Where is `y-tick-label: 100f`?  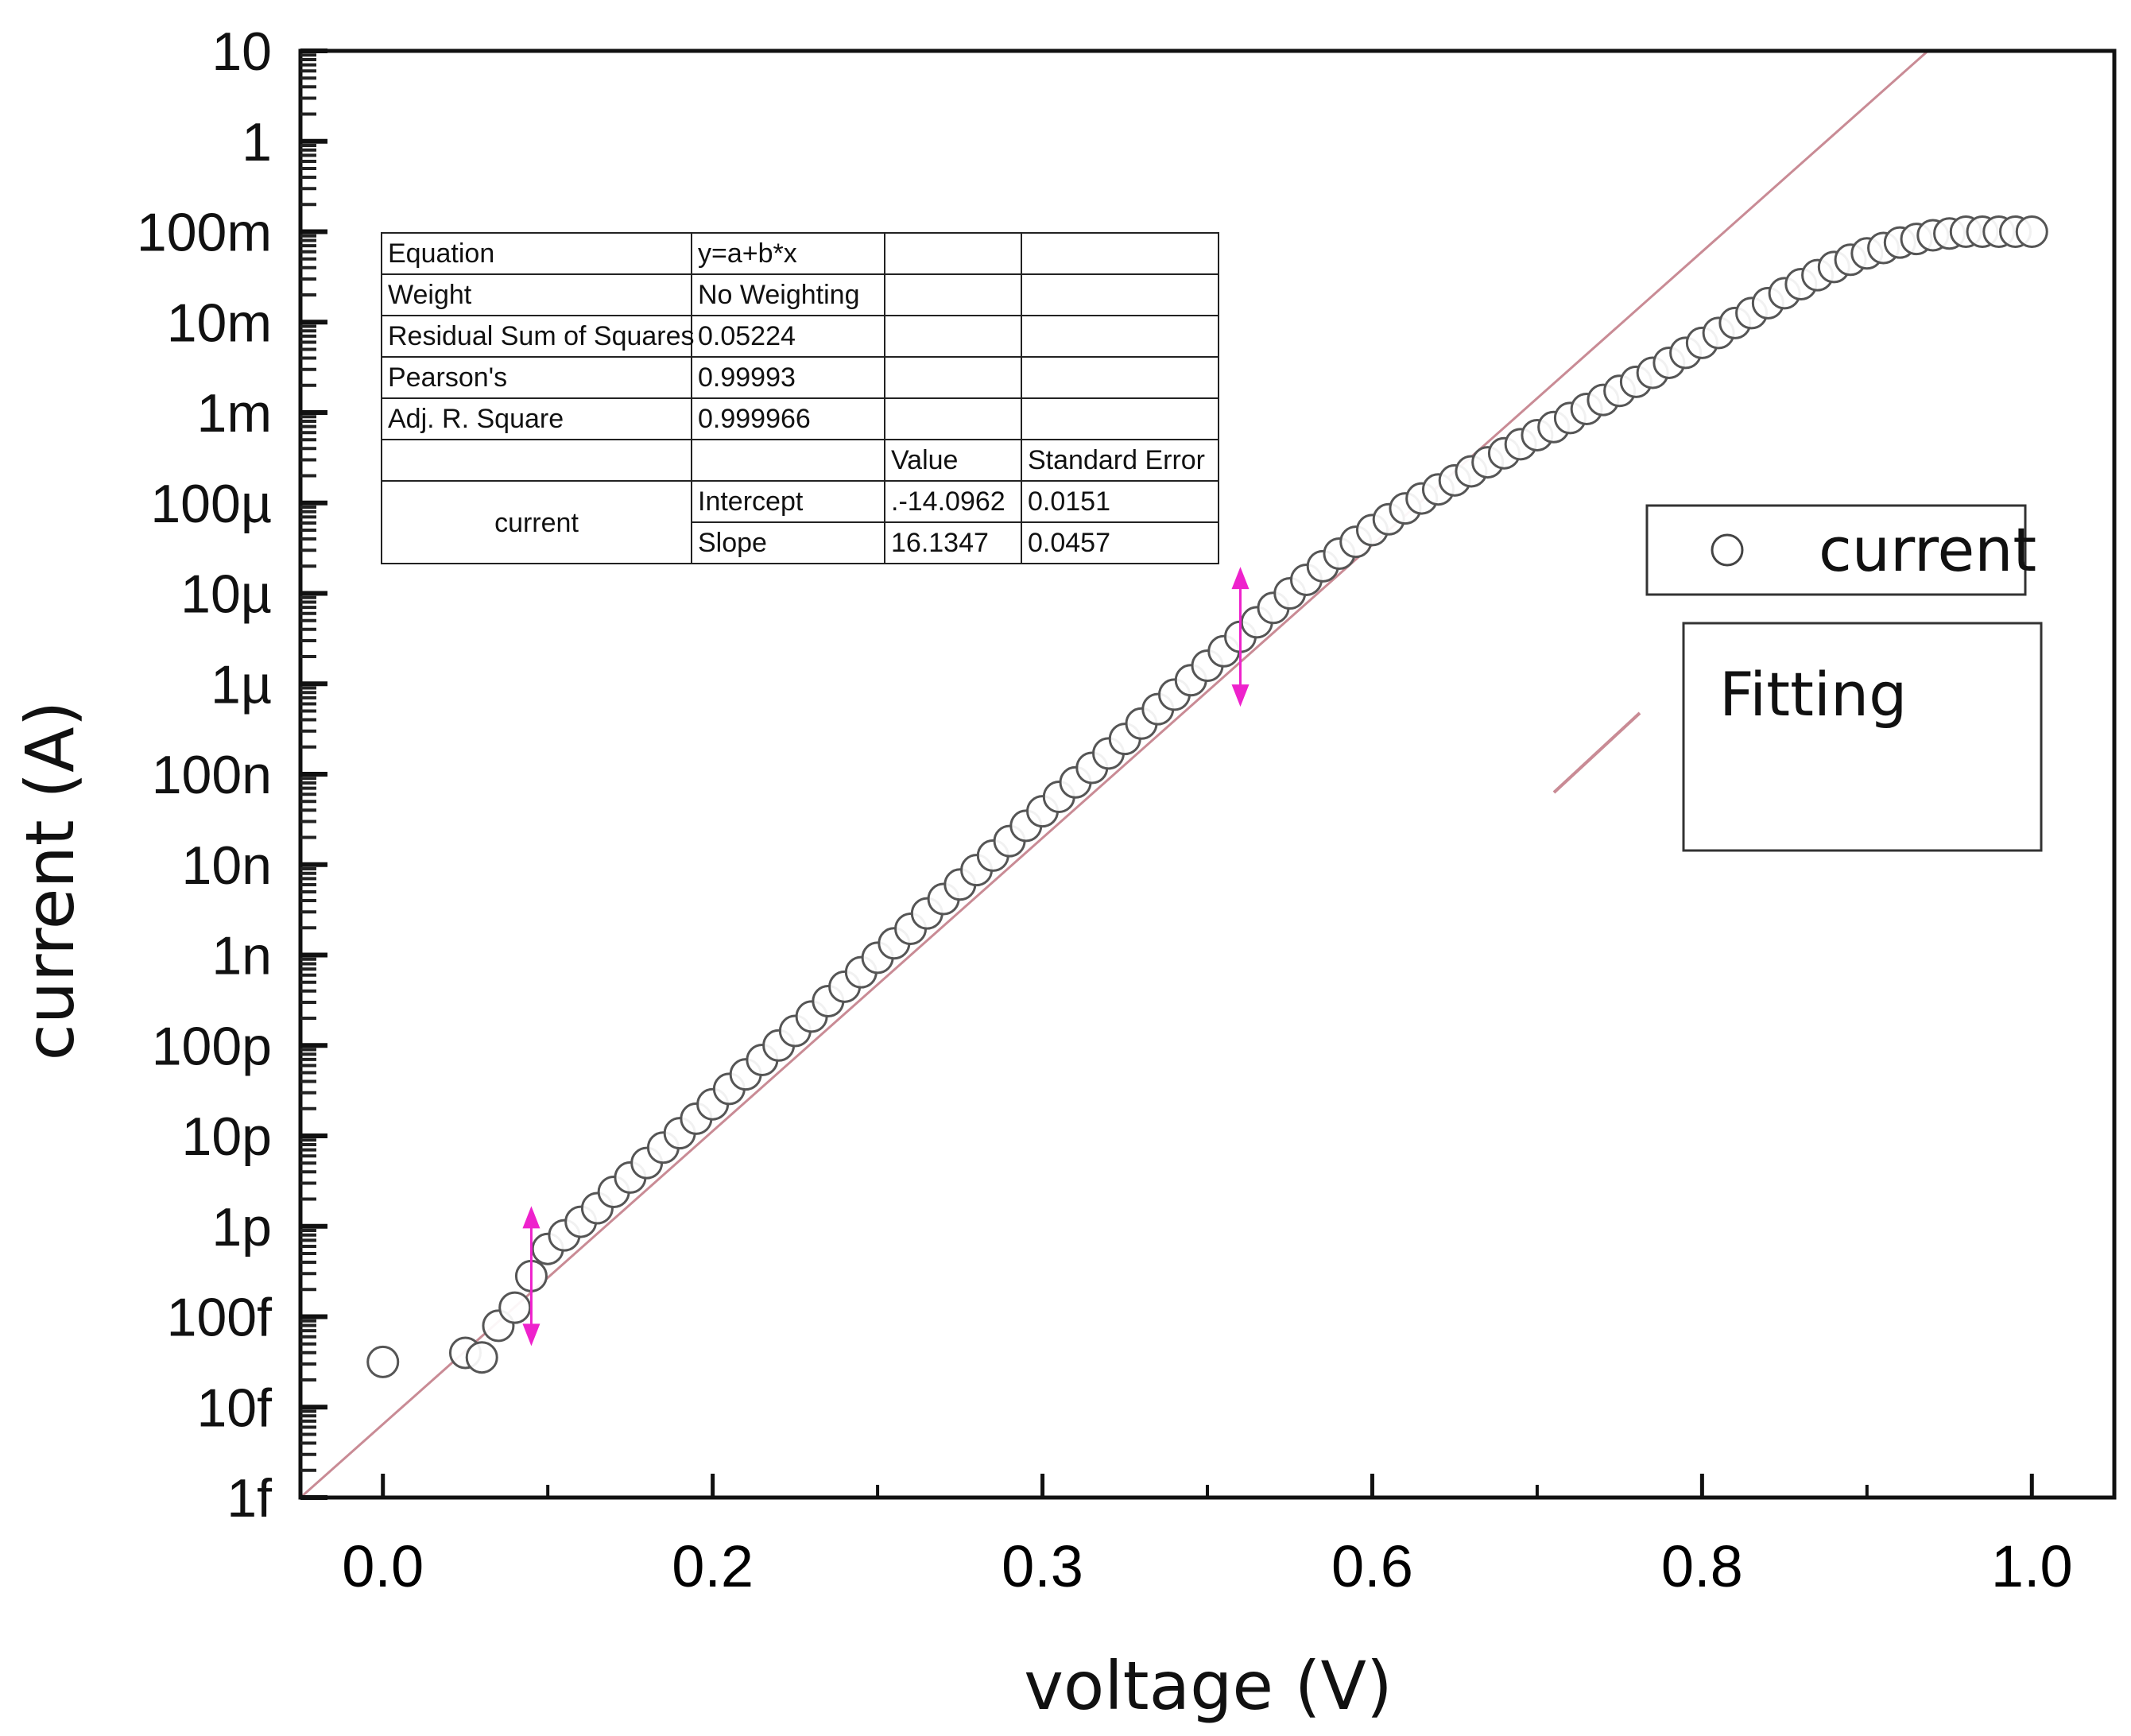 y-tick-label: 100f is located at coordinates (219, 1318).